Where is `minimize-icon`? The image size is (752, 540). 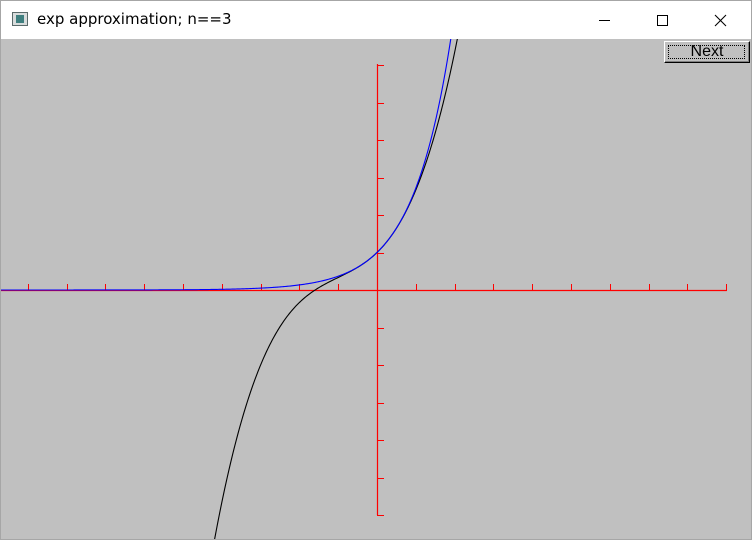 minimize-icon is located at coordinates (604, 20).